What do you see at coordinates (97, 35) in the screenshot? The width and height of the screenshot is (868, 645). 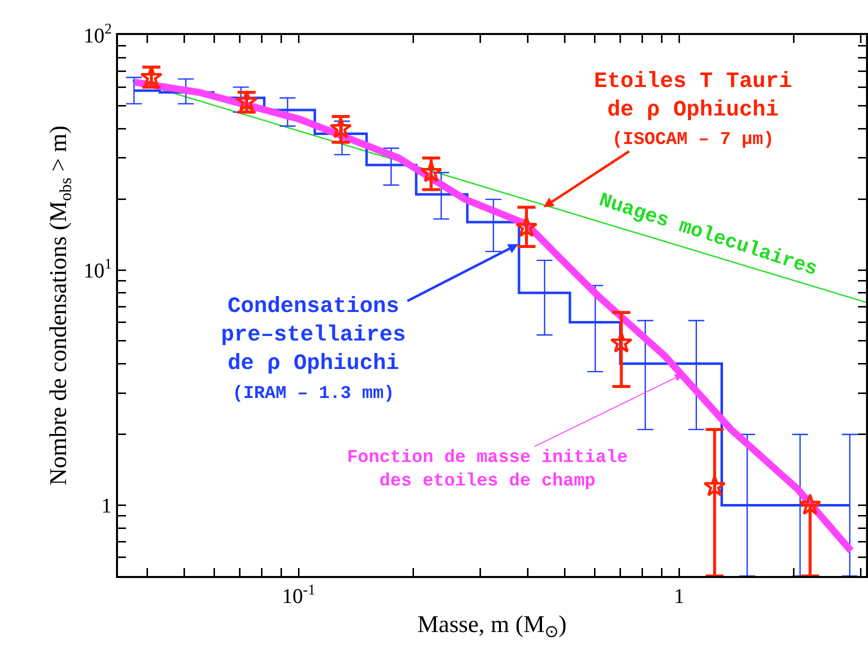 I see `y-tick-label: 10$^{2}$` at bounding box center [97, 35].